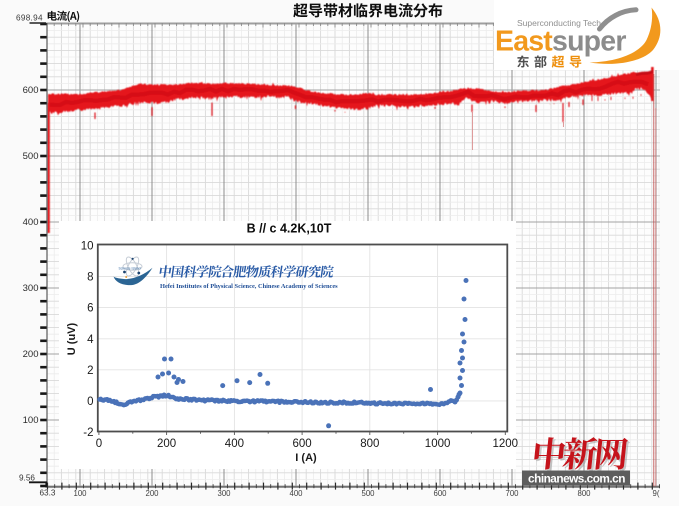 This screenshot has height=506, width=679. What do you see at coordinates (306, 458) in the screenshot?
I see `svg-text: I (A)` at bounding box center [306, 458].